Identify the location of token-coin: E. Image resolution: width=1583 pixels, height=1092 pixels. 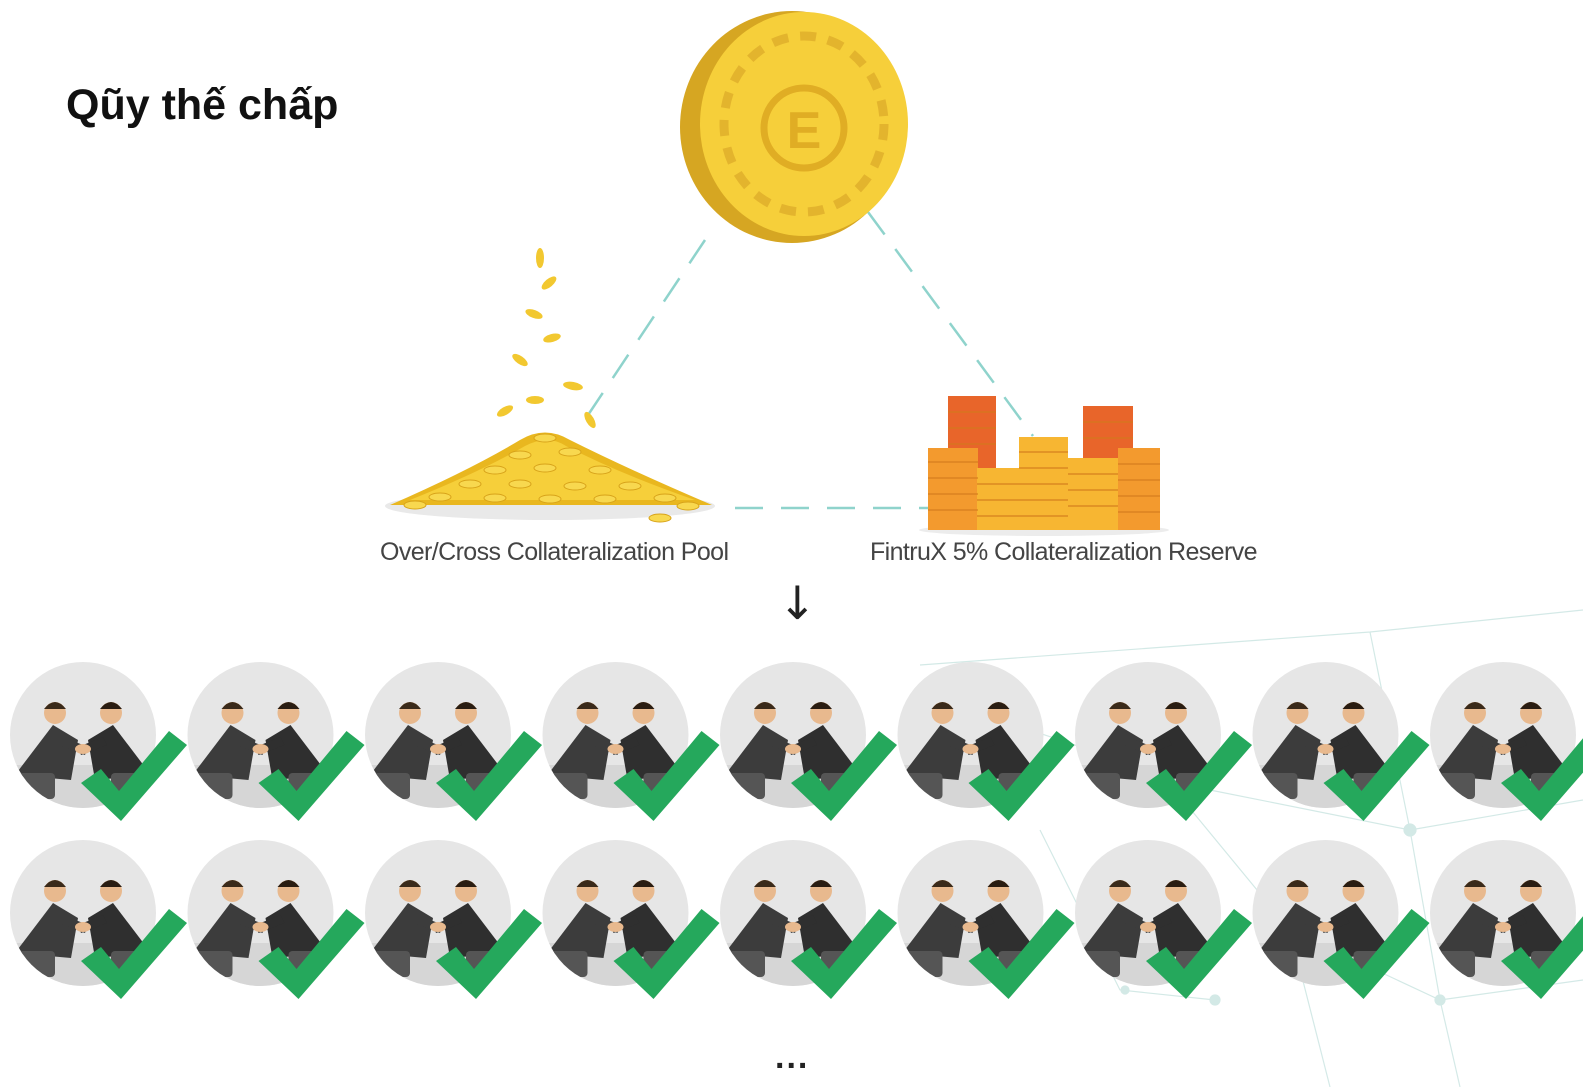
(794, 127).